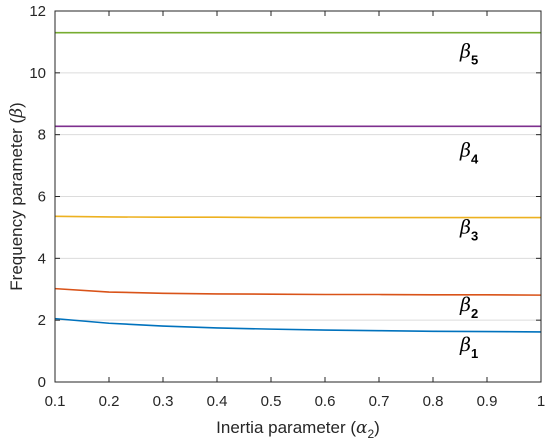 Image resolution: width=550 pixels, height=446 pixels. I want to click on x-tick-label: 0.9, so click(487, 401).